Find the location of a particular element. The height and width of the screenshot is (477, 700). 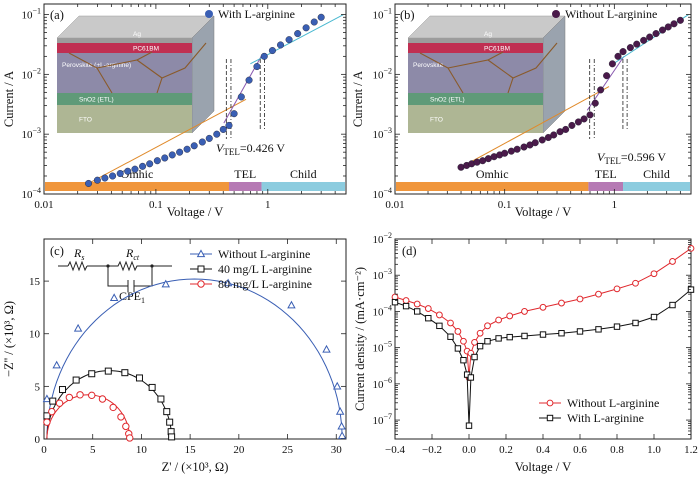

pa-cube-label-3: SnO2 (ETL) is located at coordinates (96, 100).